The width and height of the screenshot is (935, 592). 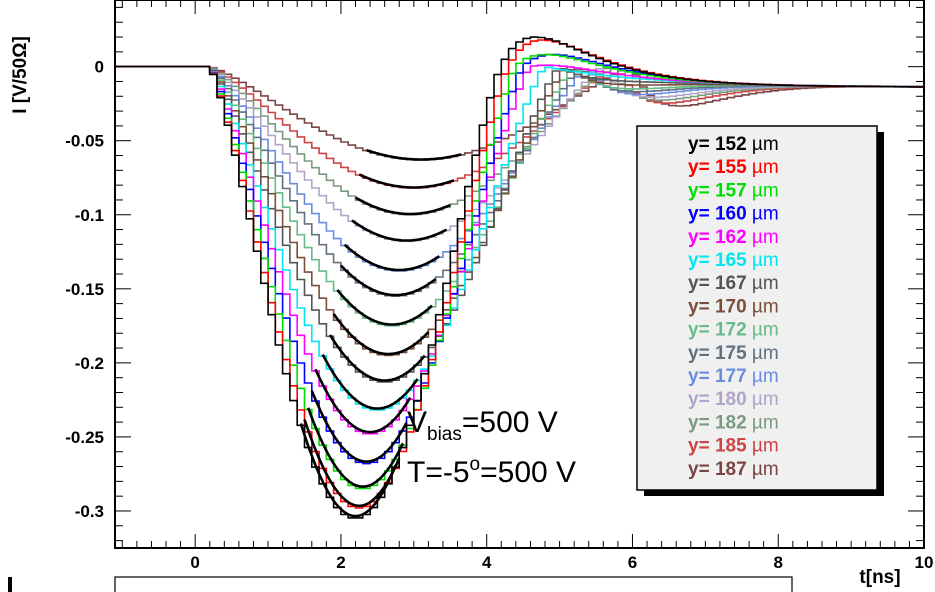 I want to click on legend-entry: y= 187 µm, so click(x=733, y=469).